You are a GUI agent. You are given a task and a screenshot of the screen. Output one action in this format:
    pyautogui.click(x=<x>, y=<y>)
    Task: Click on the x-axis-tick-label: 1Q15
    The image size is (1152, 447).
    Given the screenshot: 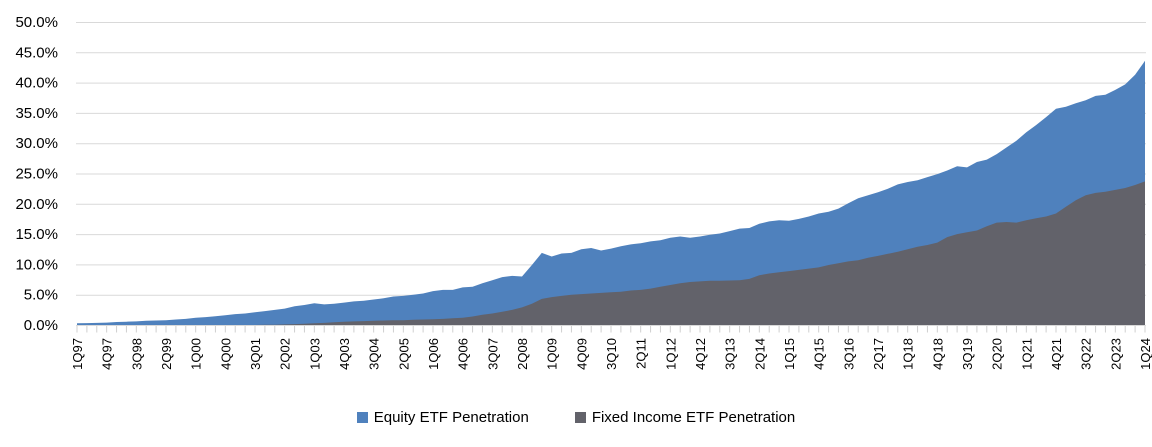 What is the action you would take?
    pyautogui.click(x=789, y=354)
    